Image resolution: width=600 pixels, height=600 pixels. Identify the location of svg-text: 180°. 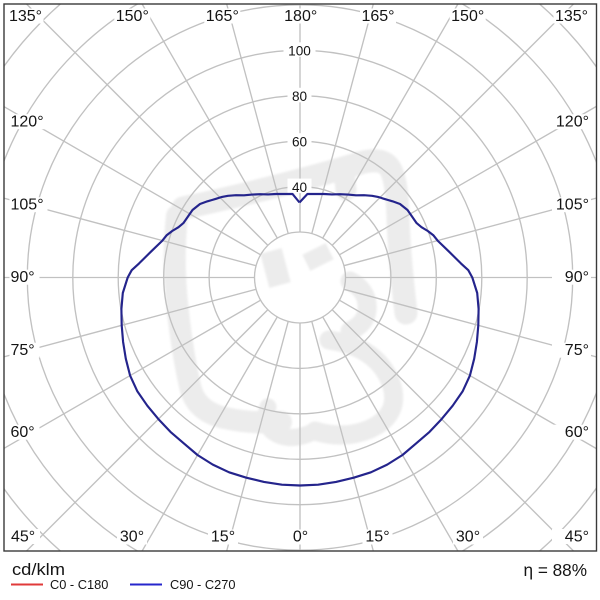
(300, 16).